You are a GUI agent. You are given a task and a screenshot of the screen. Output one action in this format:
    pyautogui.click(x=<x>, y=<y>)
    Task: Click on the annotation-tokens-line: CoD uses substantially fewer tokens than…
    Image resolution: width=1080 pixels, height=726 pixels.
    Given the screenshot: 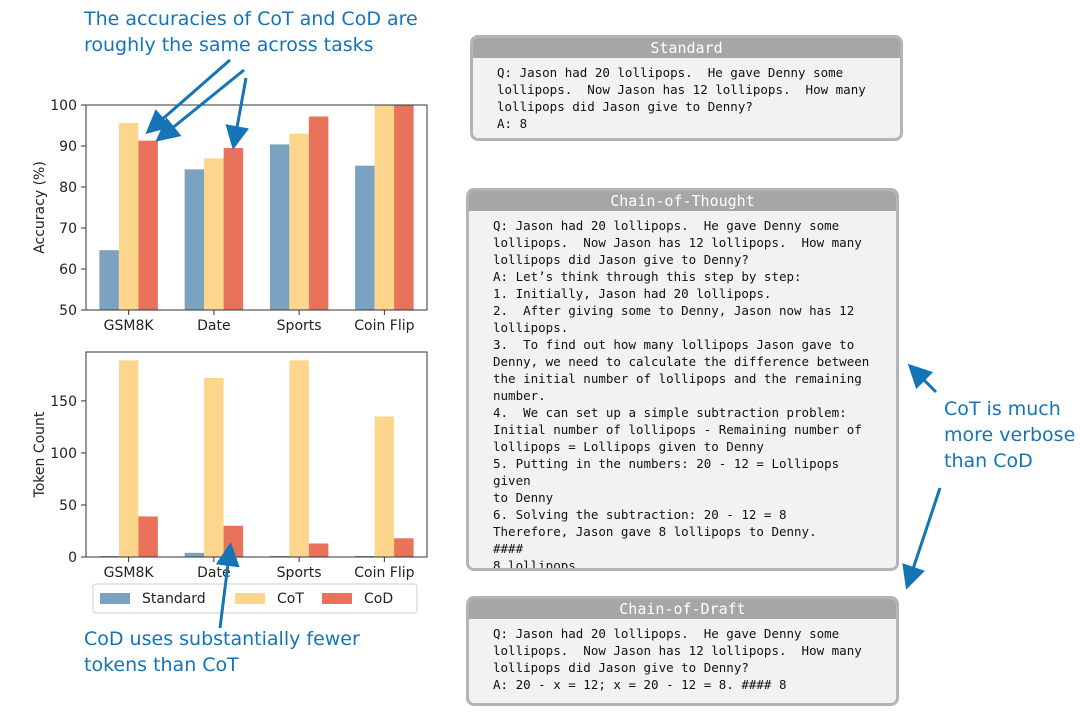 What is the action you would take?
    pyautogui.click(x=222, y=652)
    